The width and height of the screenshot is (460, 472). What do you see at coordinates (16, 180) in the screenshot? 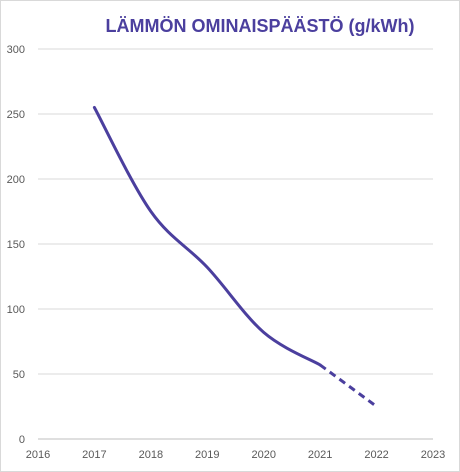
I see `y-tick-label: 200` at bounding box center [16, 180].